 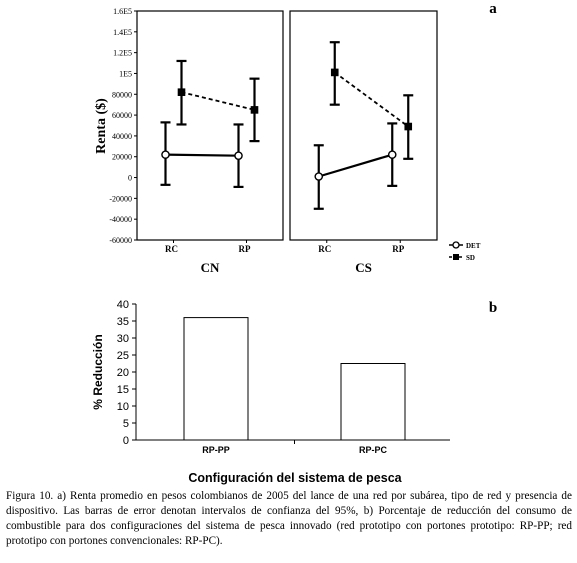 What do you see at coordinates (408, 126) in the screenshot?
I see `point-SD-CS-RP` at bounding box center [408, 126].